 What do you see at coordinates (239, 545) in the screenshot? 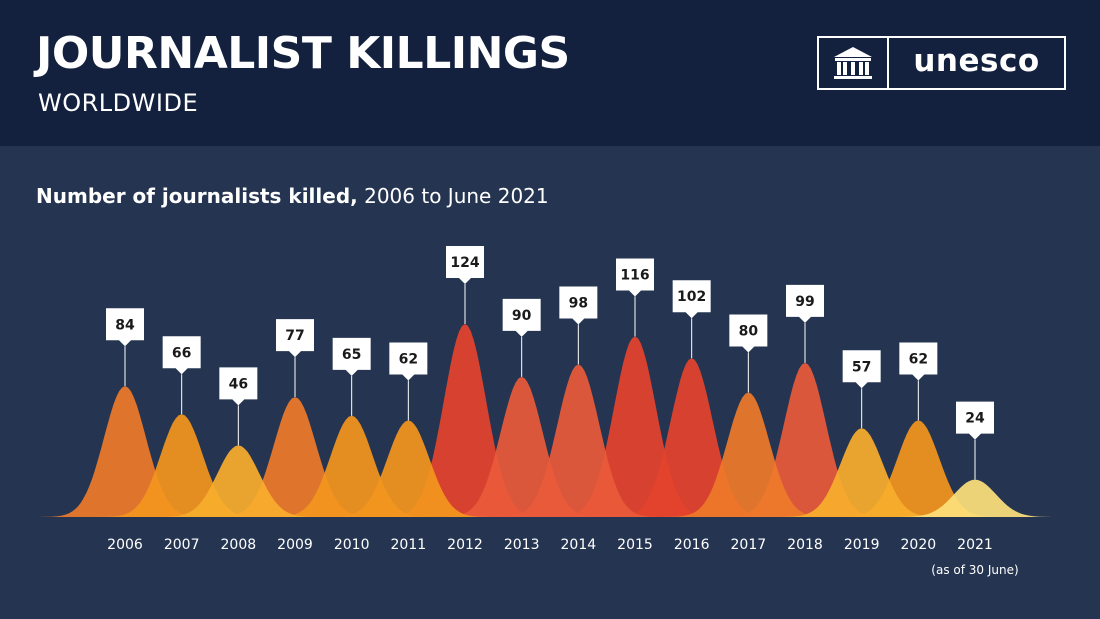
I see `year-label-2008: 2008` at bounding box center [239, 545].